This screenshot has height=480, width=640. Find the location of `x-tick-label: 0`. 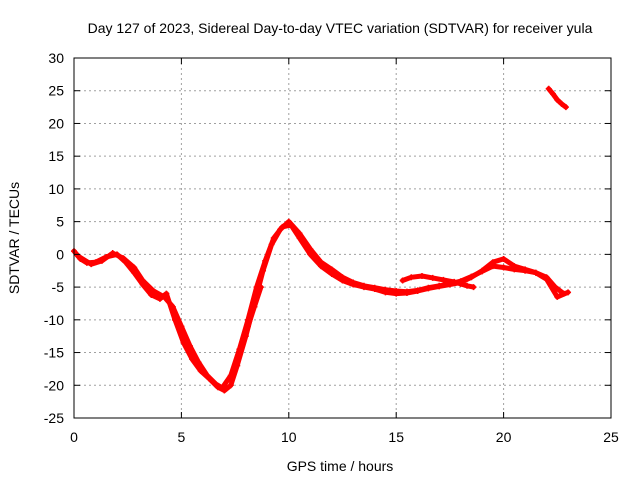

x-tick-label: 0 is located at coordinates (74, 437).